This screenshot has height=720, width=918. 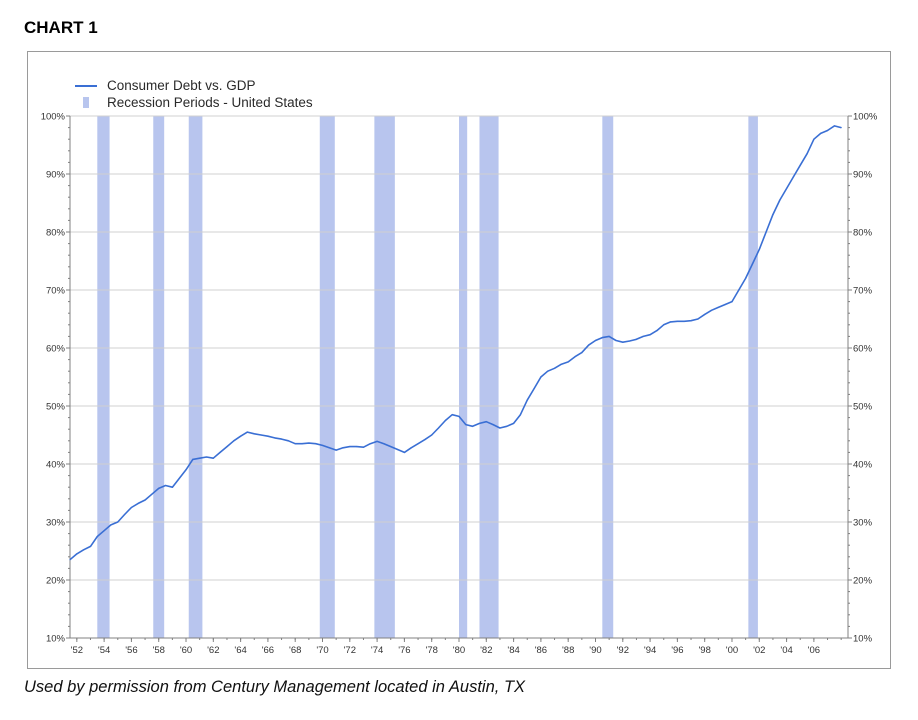 I want to click on x-tick-label: '98, so click(x=704, y=650).